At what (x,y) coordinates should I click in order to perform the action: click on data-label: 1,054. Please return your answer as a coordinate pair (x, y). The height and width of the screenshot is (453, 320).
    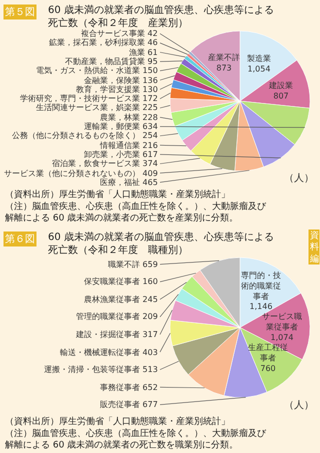
    Looking at the image, I should click on (259, 69).